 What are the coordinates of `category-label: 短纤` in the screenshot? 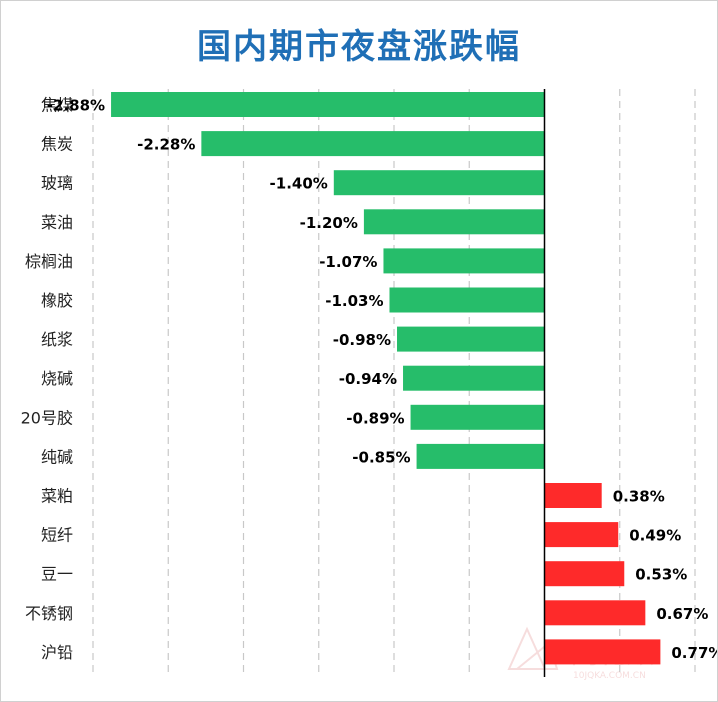 It's located at (57, 535).